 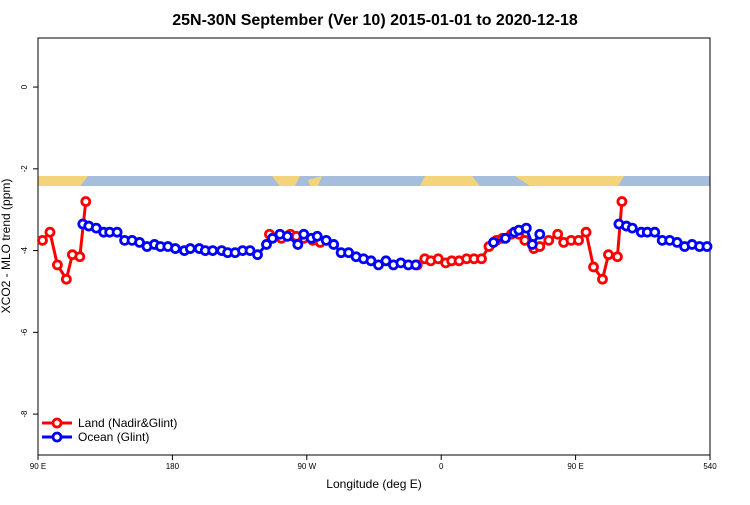 I want to click on y-tick-label: -6, so click(x=24, y=332).